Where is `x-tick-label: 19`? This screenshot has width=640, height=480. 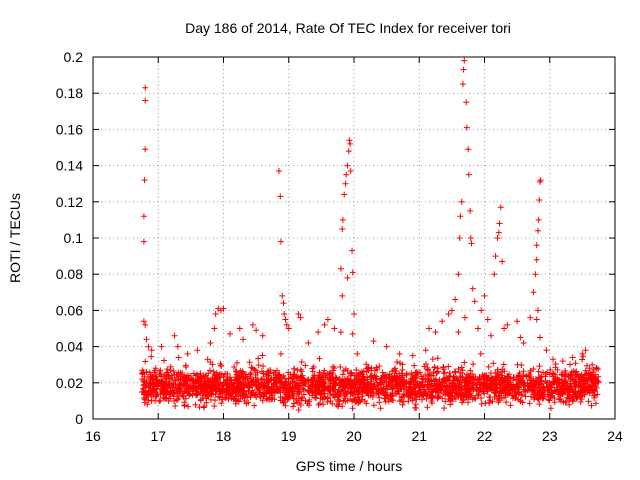
x-tick-label: 19 is located at coordinates (289, 436).